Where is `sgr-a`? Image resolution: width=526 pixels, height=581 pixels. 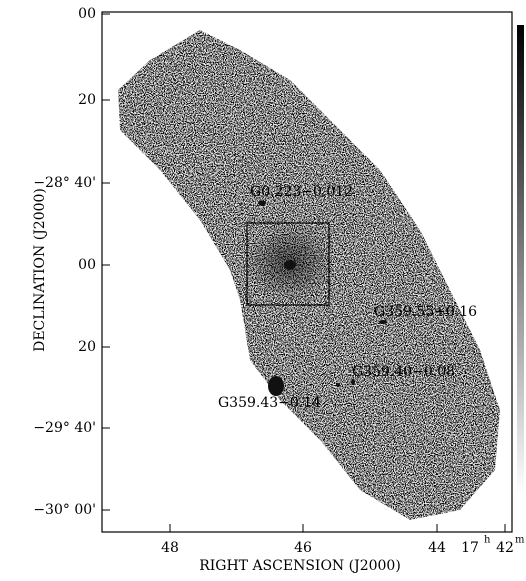
sgr-a is located at coordinates (290, 265).